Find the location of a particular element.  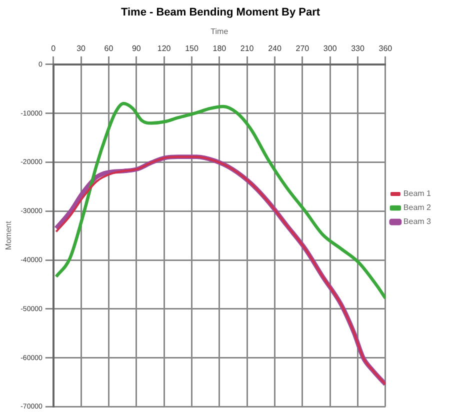

x-tick-label: 120 is located at coordinates (164, 48).